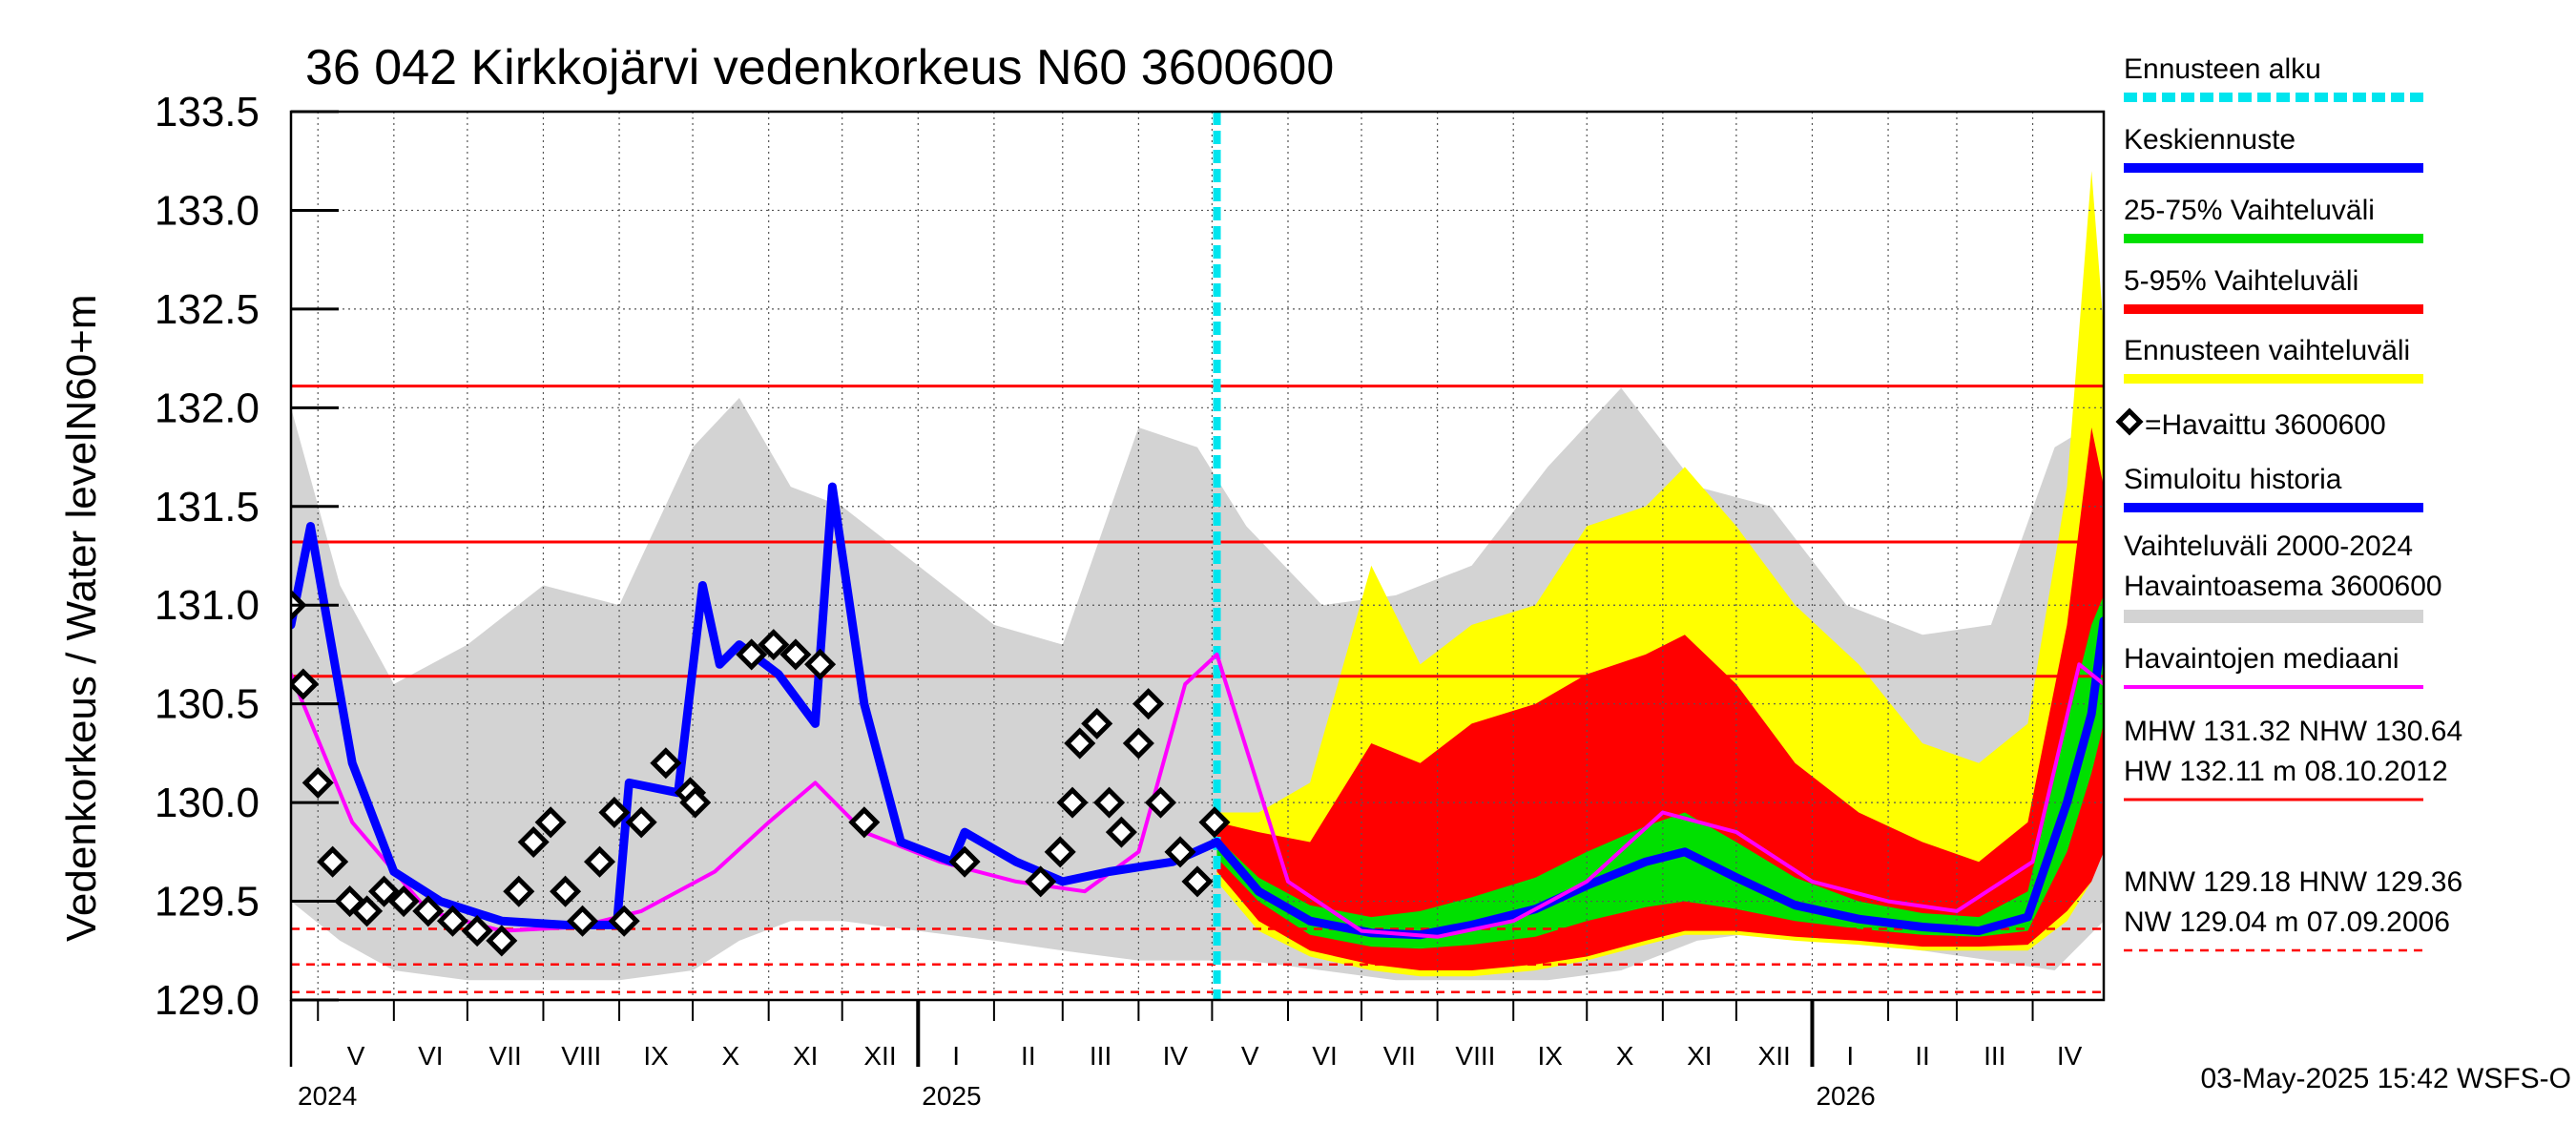  I want to click on legend-item: 25-75% Vaihteluväli, so click(2273, 219).